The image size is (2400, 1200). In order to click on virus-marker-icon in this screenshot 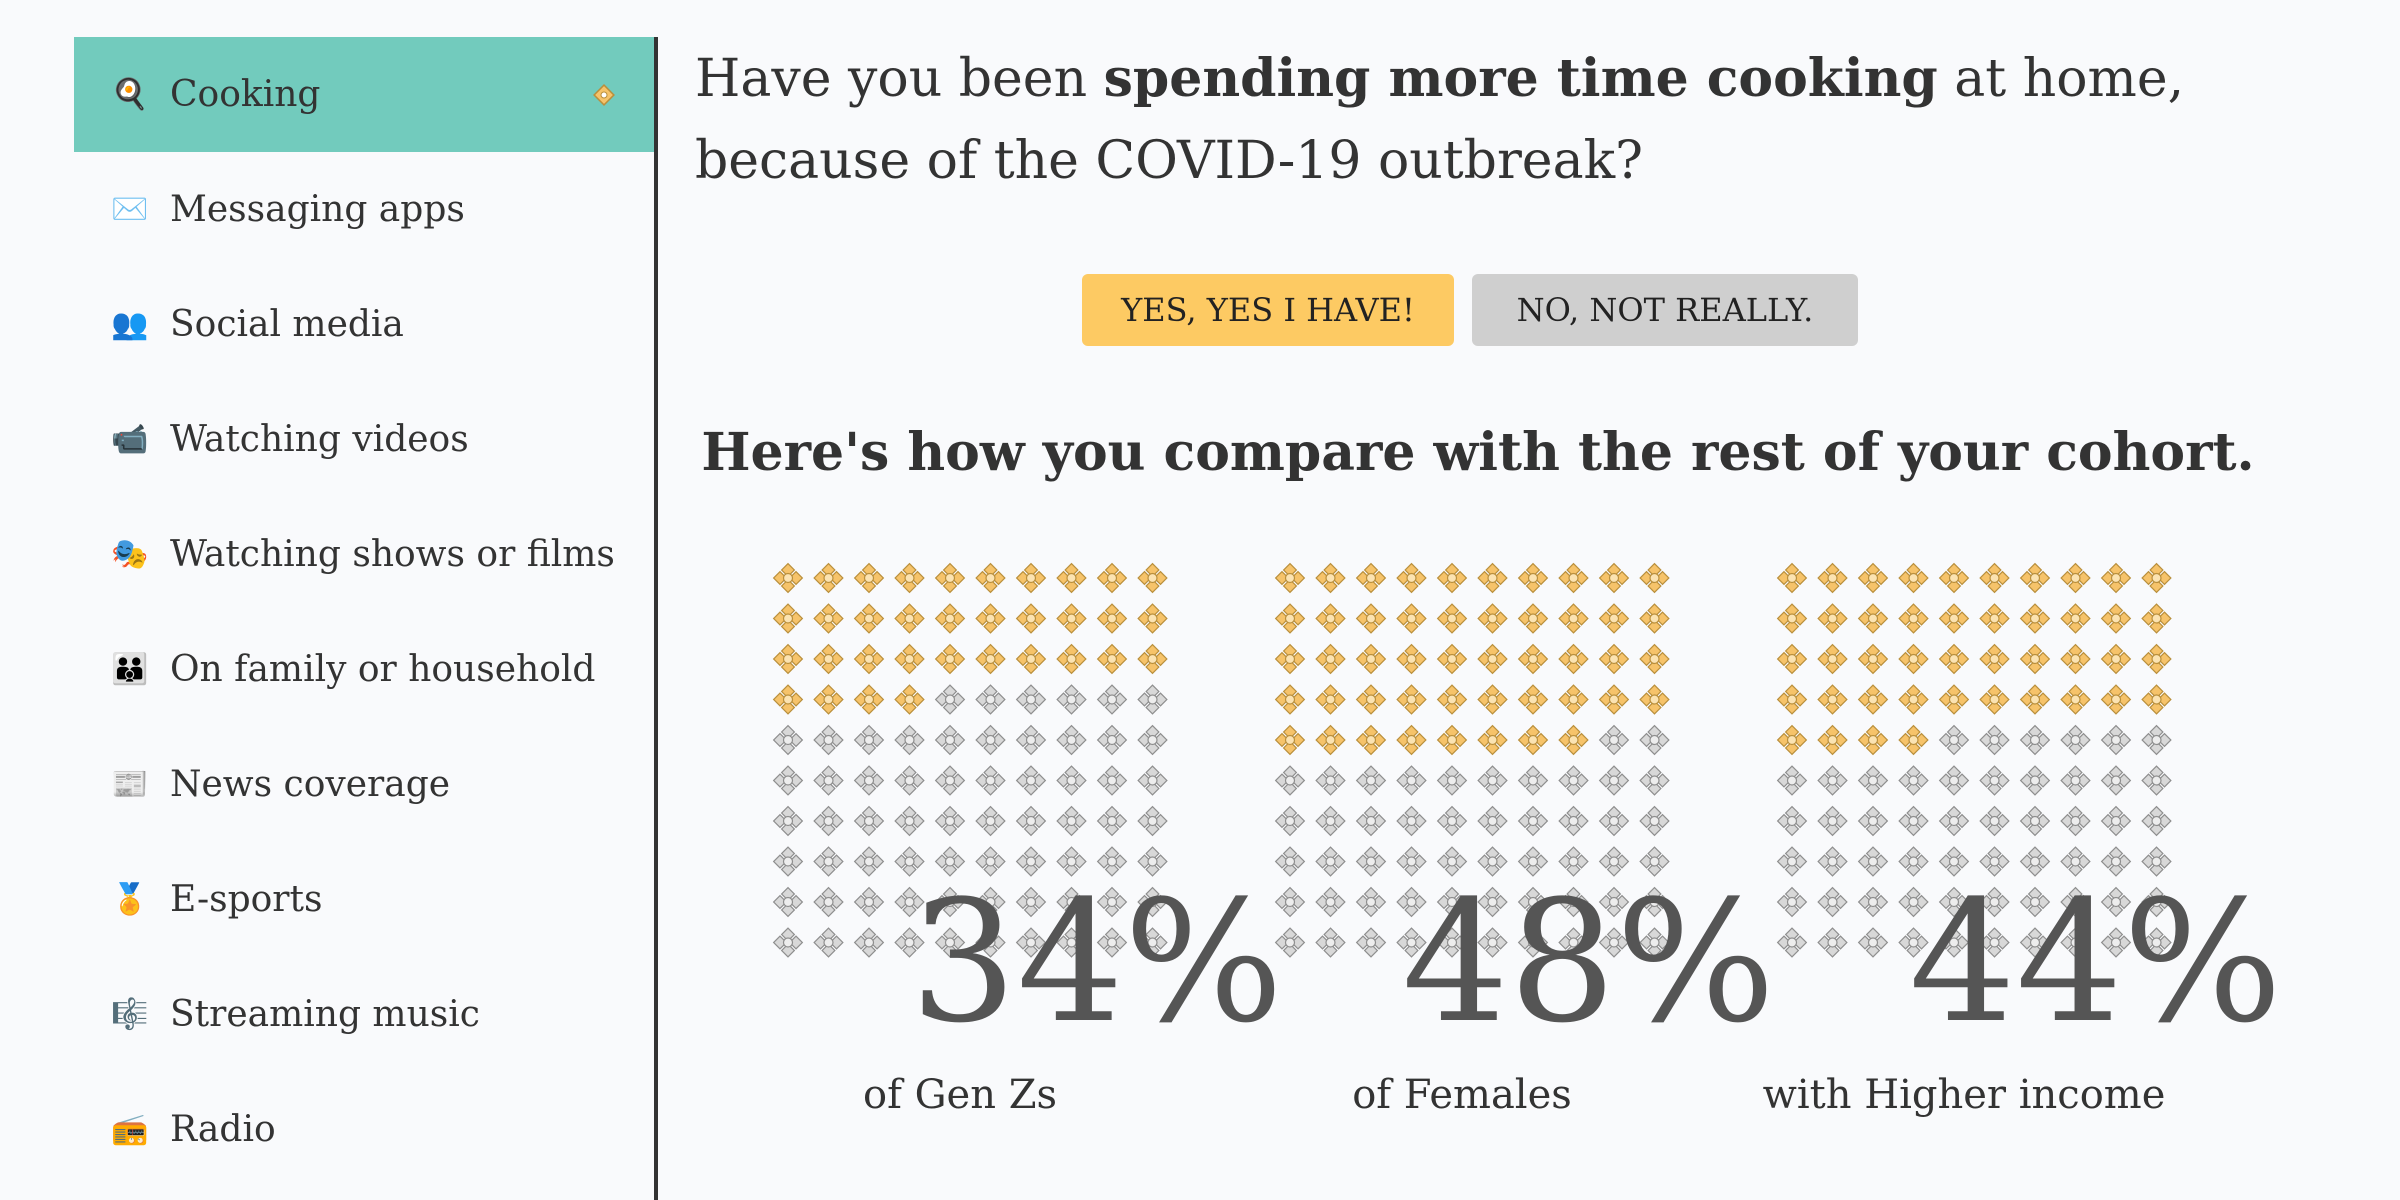, I will do `click(604, 94)`.